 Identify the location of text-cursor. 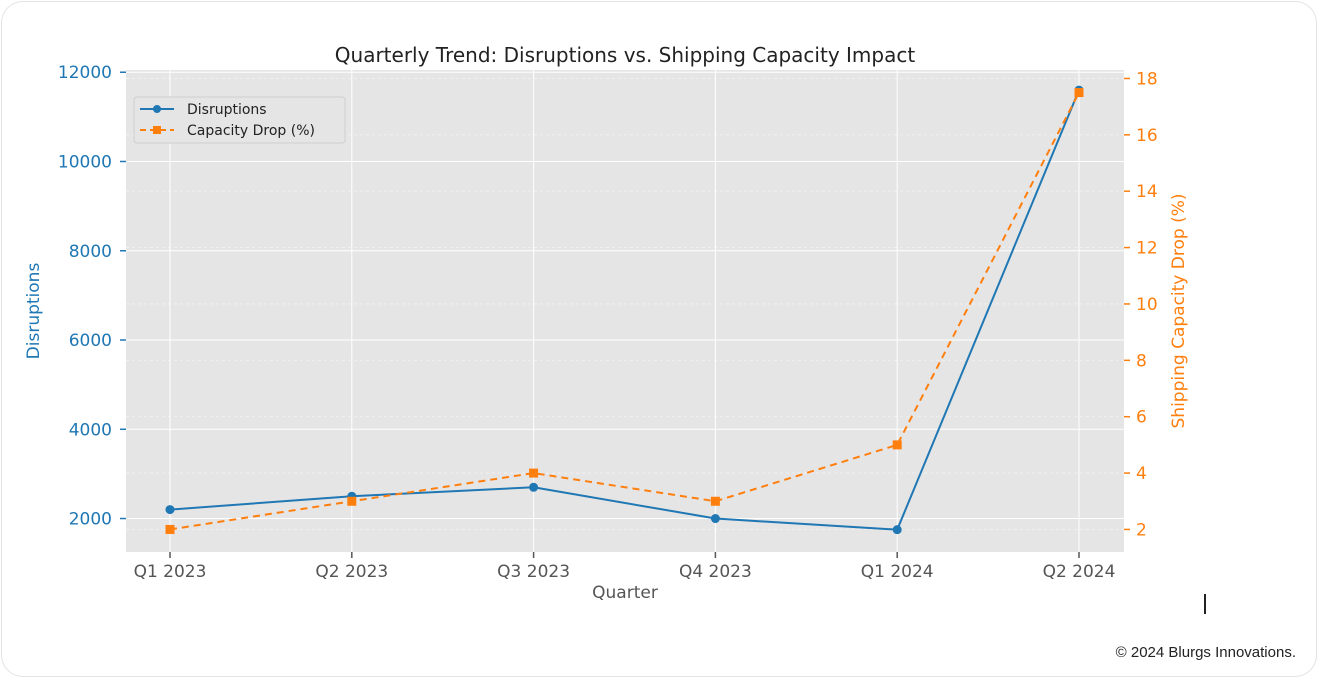
(1205, 604).